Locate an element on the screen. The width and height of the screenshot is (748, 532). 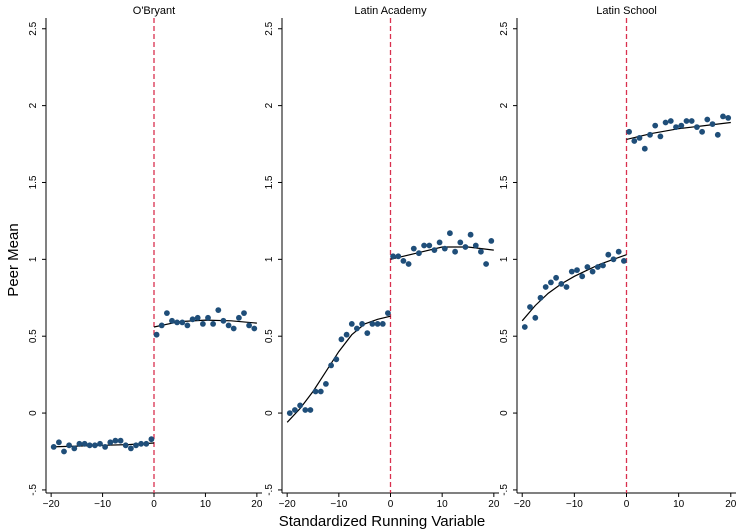
panel-title: O'Bryant is located at coordinates (154, 11).